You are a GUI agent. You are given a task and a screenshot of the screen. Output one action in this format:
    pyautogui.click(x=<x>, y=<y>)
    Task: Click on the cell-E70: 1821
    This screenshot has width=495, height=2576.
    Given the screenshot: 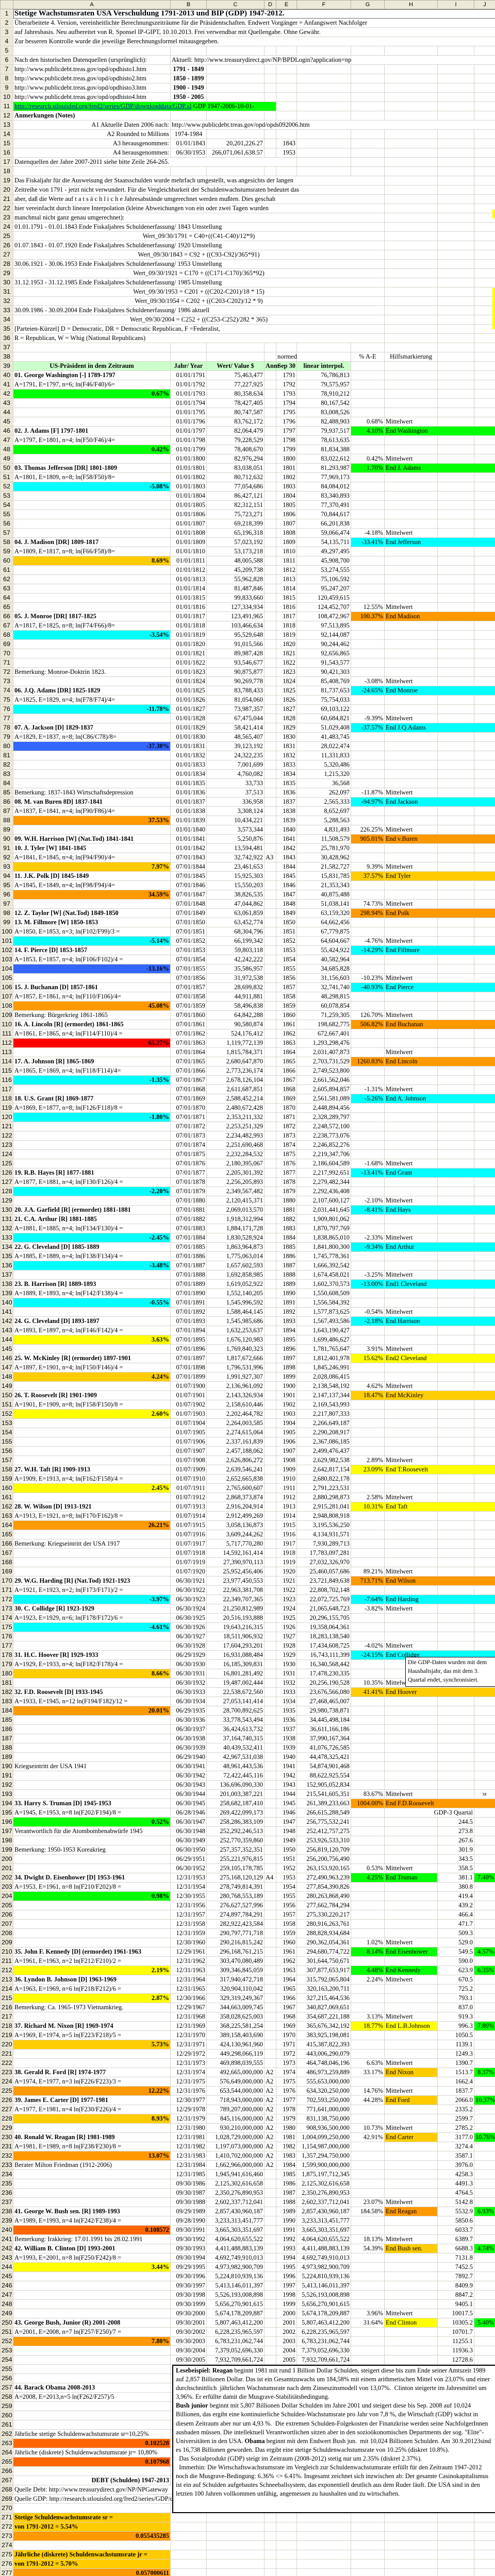 What is the action you would take?
    pyautogui.click(x=286, y=653)
    